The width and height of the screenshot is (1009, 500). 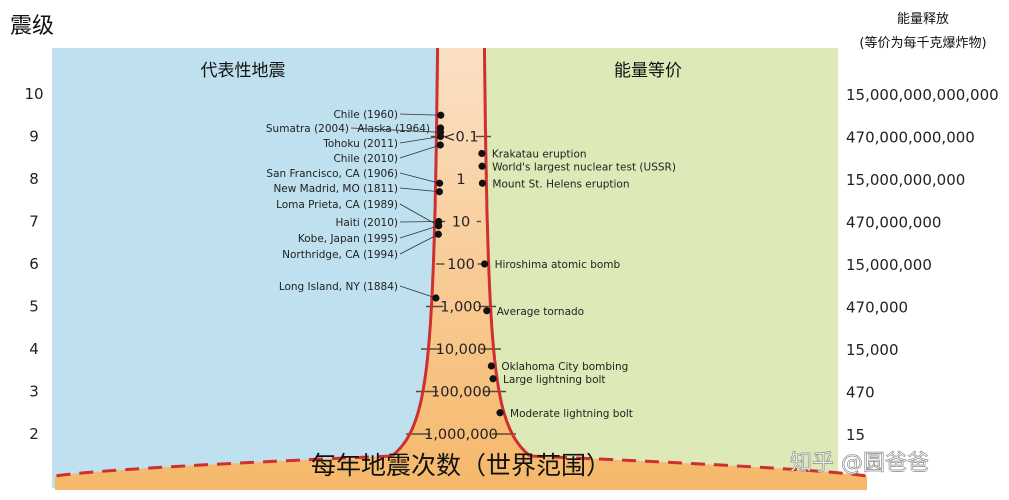 What do you see at coordinates (33, 94) in the screenshot?
I see `magnitude-tick-label: 10` at bounding box center [33, 94].